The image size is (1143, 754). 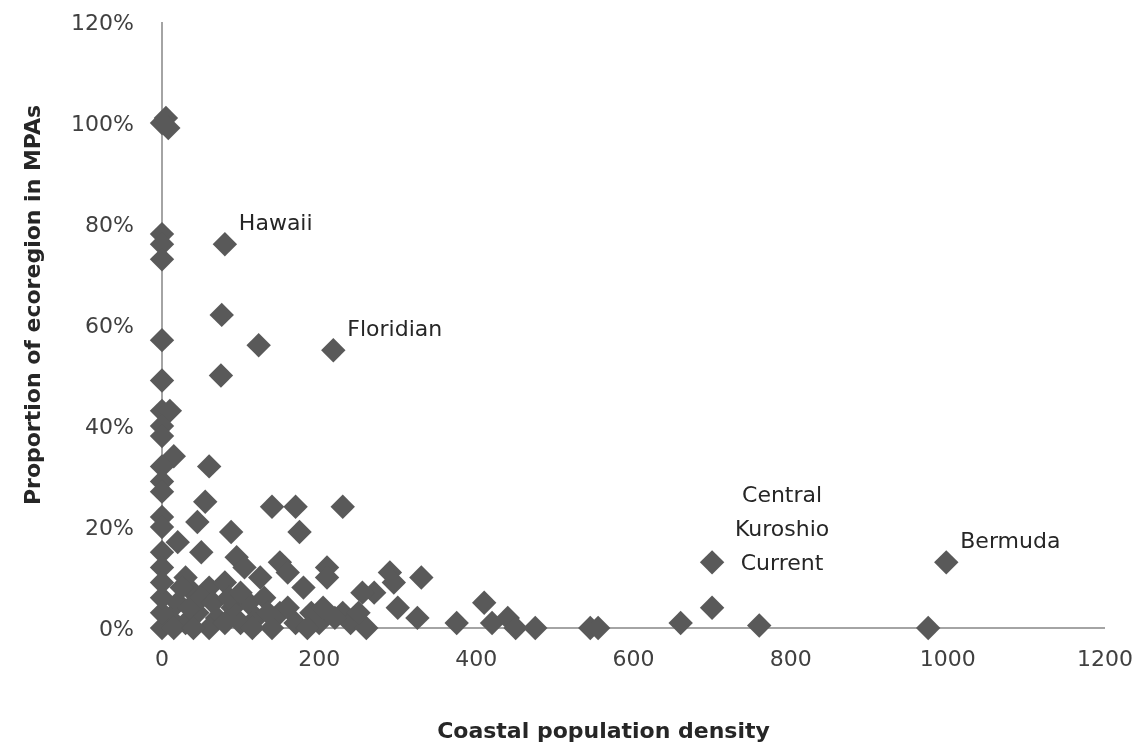 I want to click on x-tick-label: 800, so click(x=790, y=658).